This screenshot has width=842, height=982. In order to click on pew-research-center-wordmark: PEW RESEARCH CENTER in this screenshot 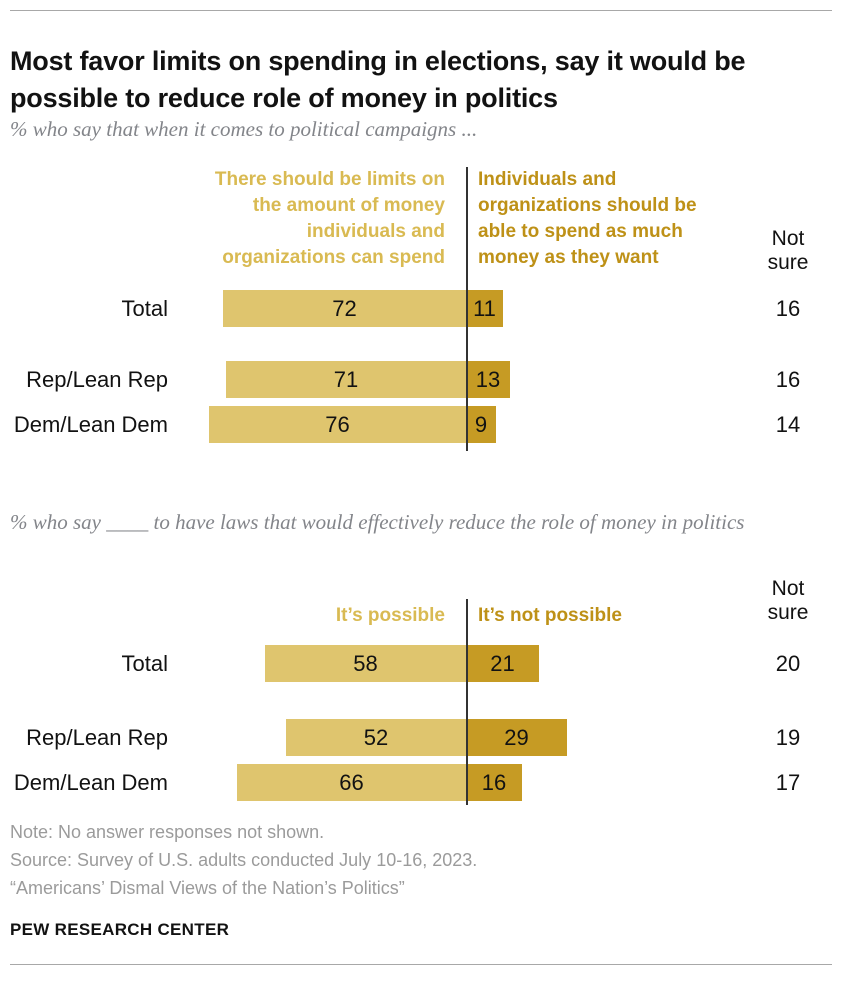, I will do `click(120, 929)`.